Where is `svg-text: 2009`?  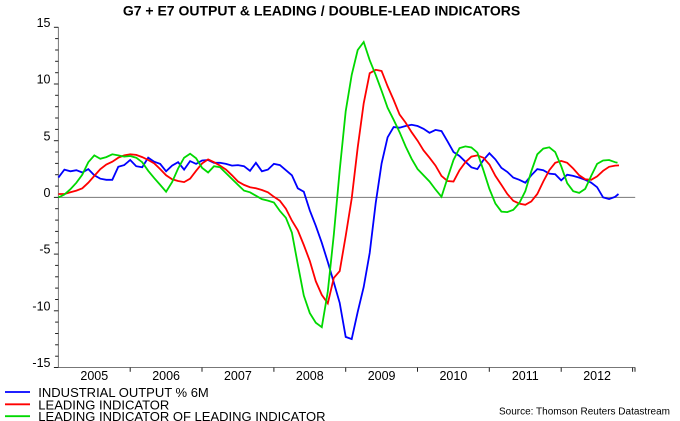 svg-text: 2009 is located at coordinates (382, 376).